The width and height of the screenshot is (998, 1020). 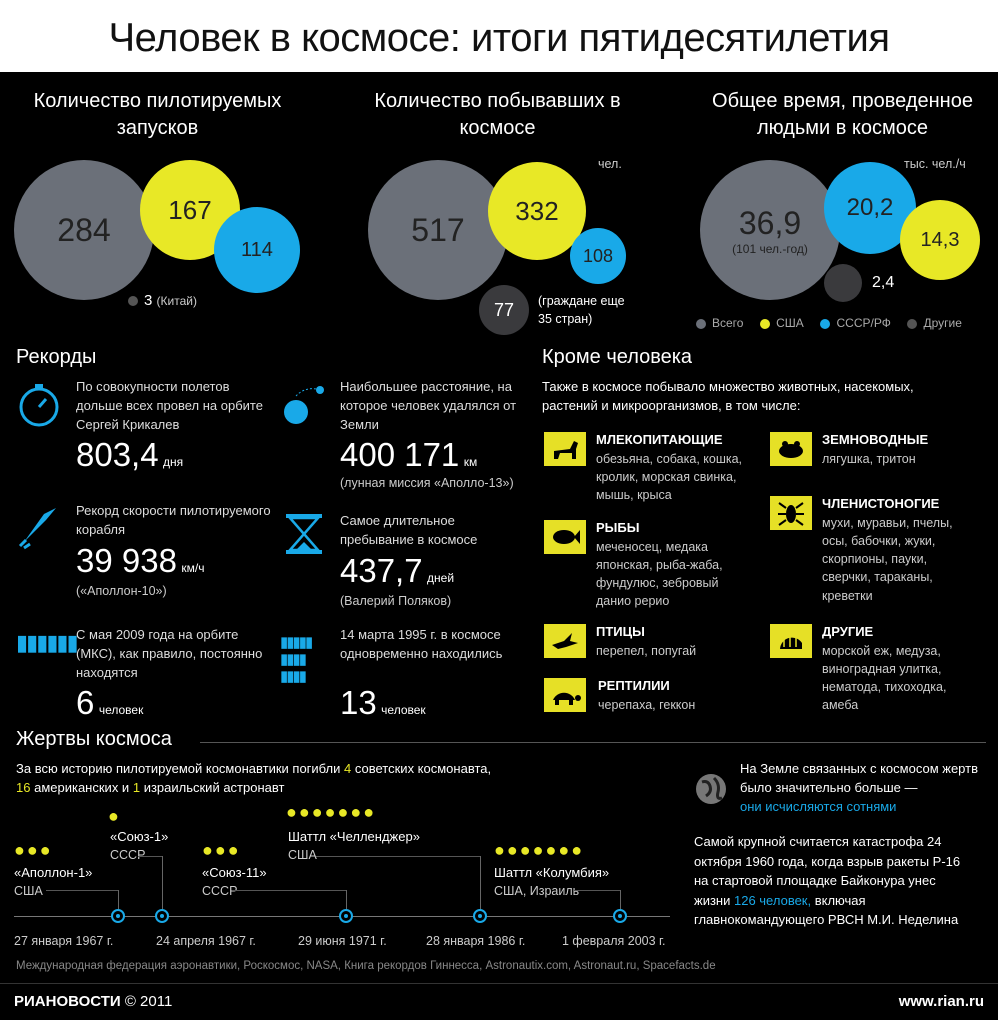 I want to click on insect-icon, so click(x=791, y=513).